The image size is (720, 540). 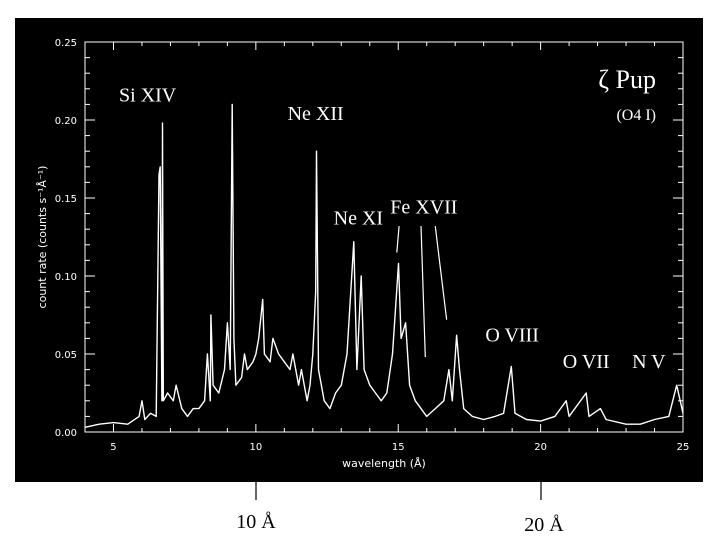 What do you see at coordinates (384, 463) in the screenshot?
I see `x-axis-label: wavelength (Å)` at bounding box center [384, 463].